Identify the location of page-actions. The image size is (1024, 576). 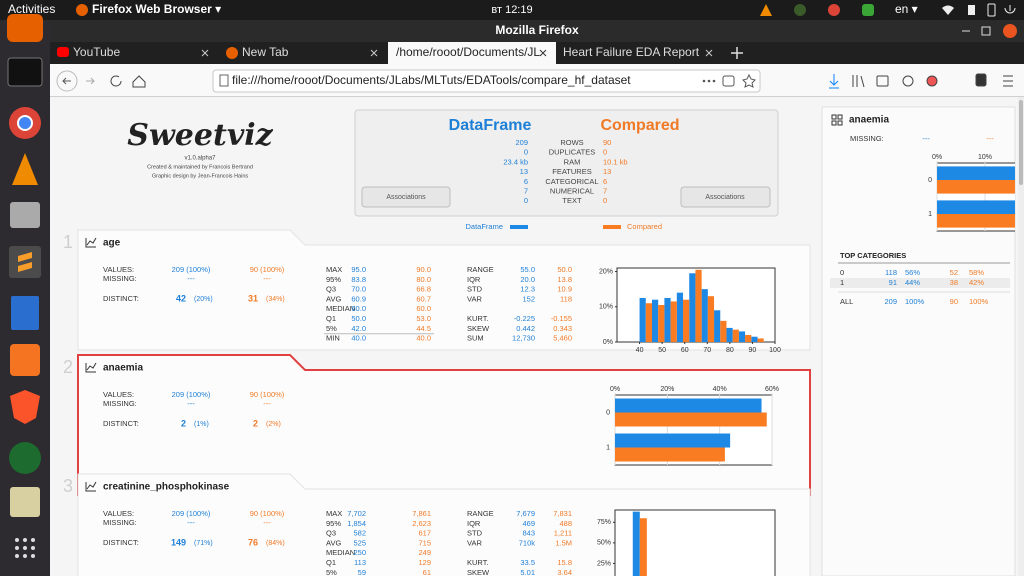
(709, 81).